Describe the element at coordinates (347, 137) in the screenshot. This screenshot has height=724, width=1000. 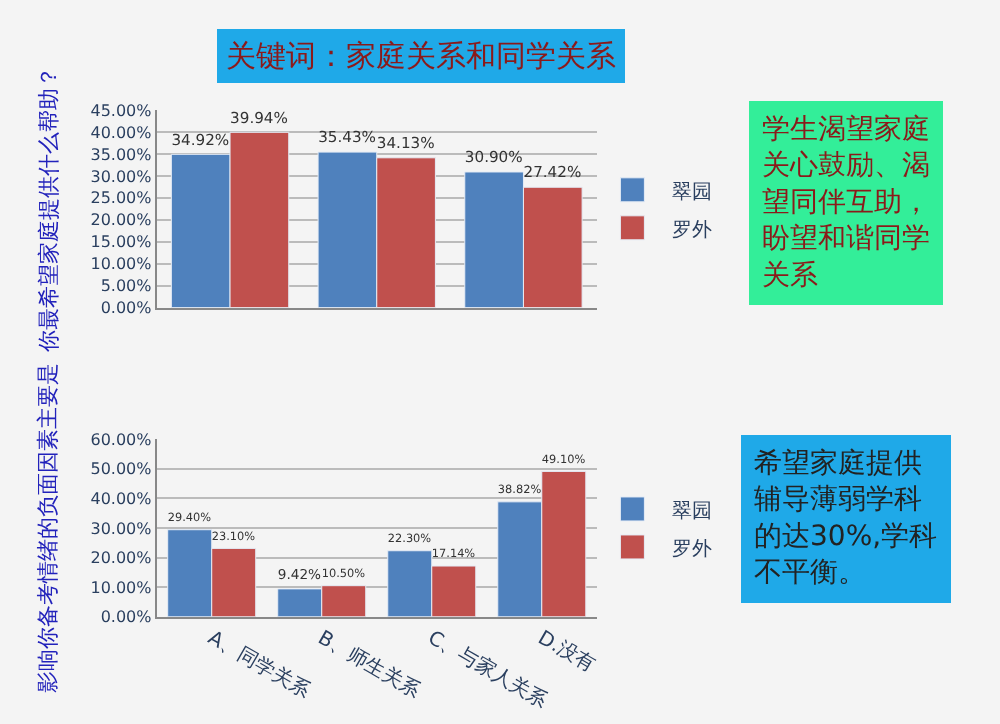
I see `data-label: 35.43%` at that location.